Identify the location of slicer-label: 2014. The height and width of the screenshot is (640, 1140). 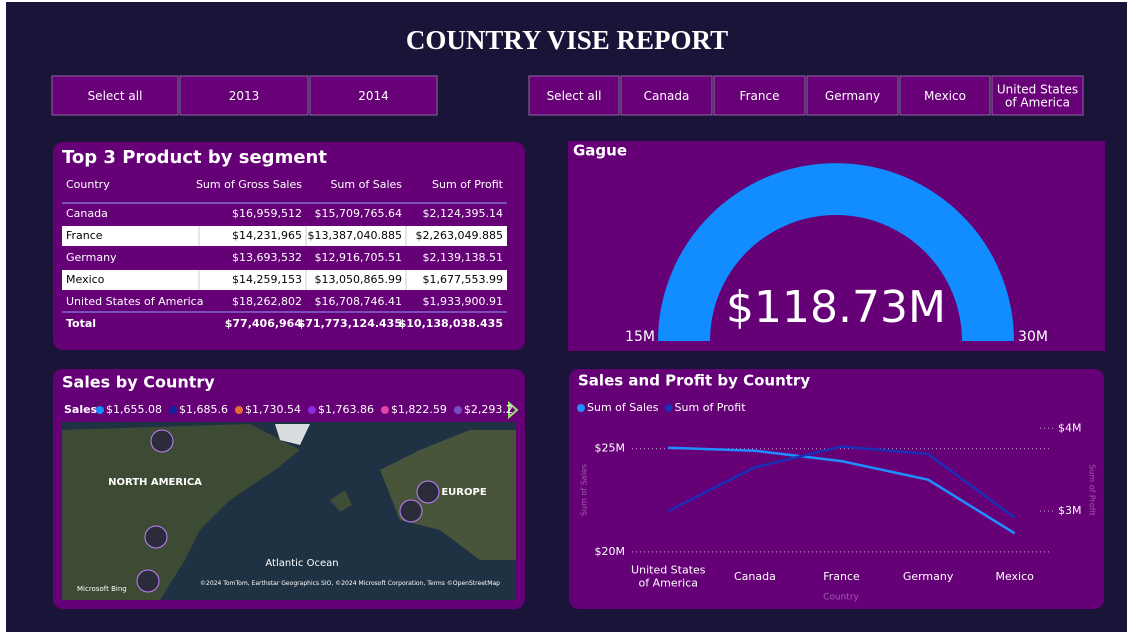
(373, 96).